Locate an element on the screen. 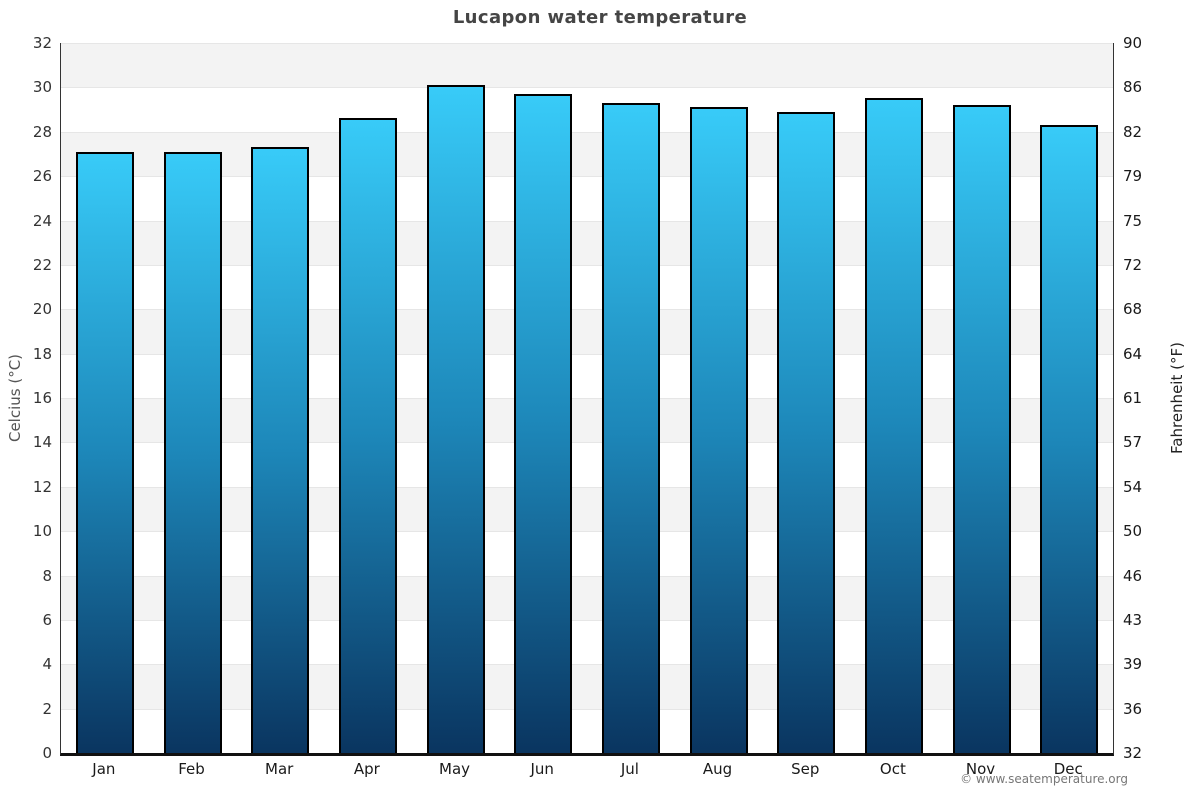 The height and width of the screenshot is (800, 1200). bar-slot-aug is located at coordinates (719, 398).